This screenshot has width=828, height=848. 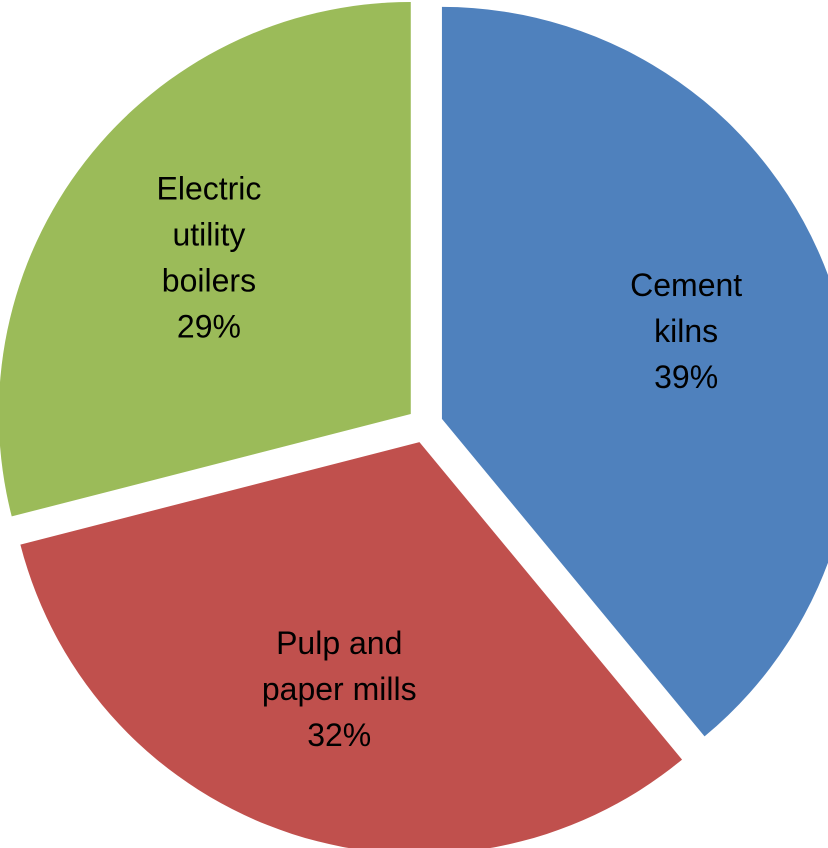 I want to click on slice-name-line: paper mills, so click(x=339, y=689).